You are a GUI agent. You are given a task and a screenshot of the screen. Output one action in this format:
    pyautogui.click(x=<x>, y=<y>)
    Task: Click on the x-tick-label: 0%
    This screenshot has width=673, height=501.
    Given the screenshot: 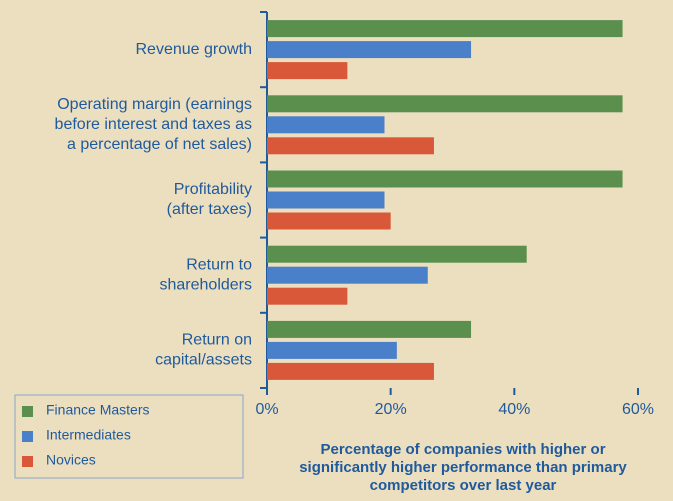 What is the action you would take?
    pyautogui.click(x=266, y=409)
    